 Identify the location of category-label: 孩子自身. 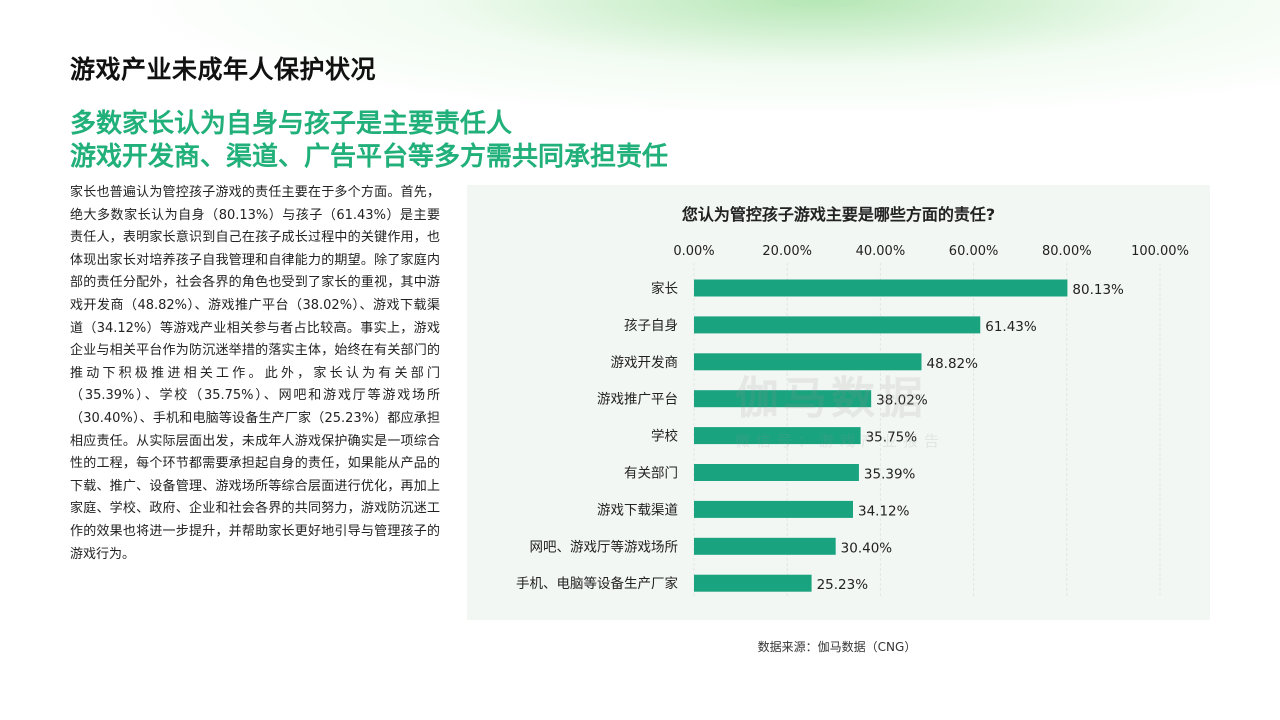
(651, 326).